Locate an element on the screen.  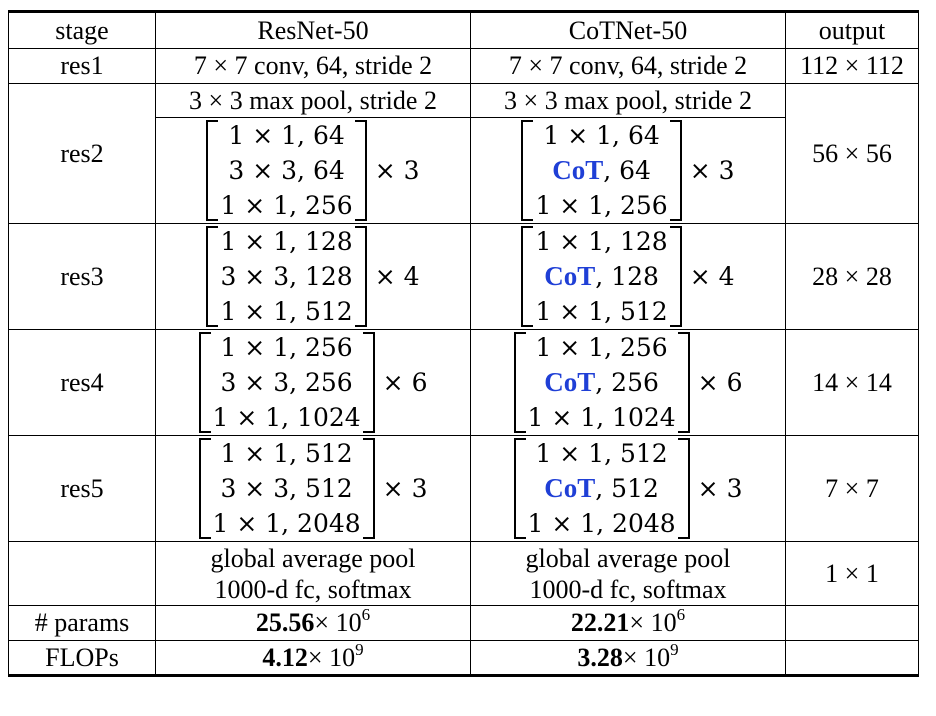
stage-cell-empty is located at coordinates (82, 573).